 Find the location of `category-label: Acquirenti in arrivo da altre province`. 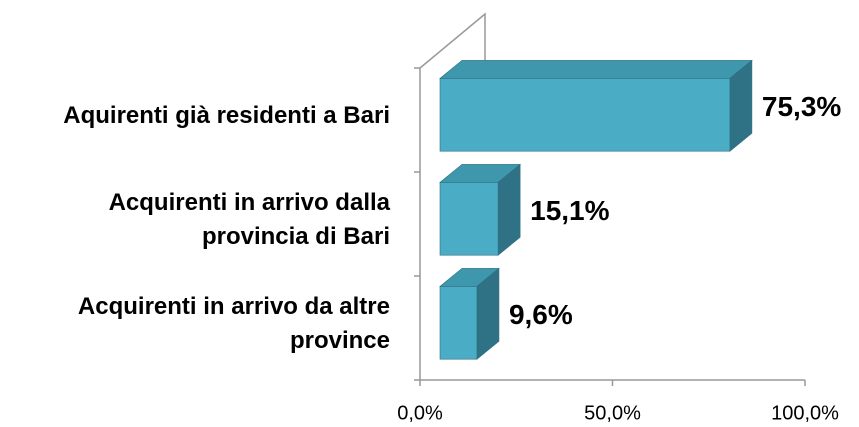

category-label: Acquirenti in arrivo da altre province is located at coordinates (233, 323).